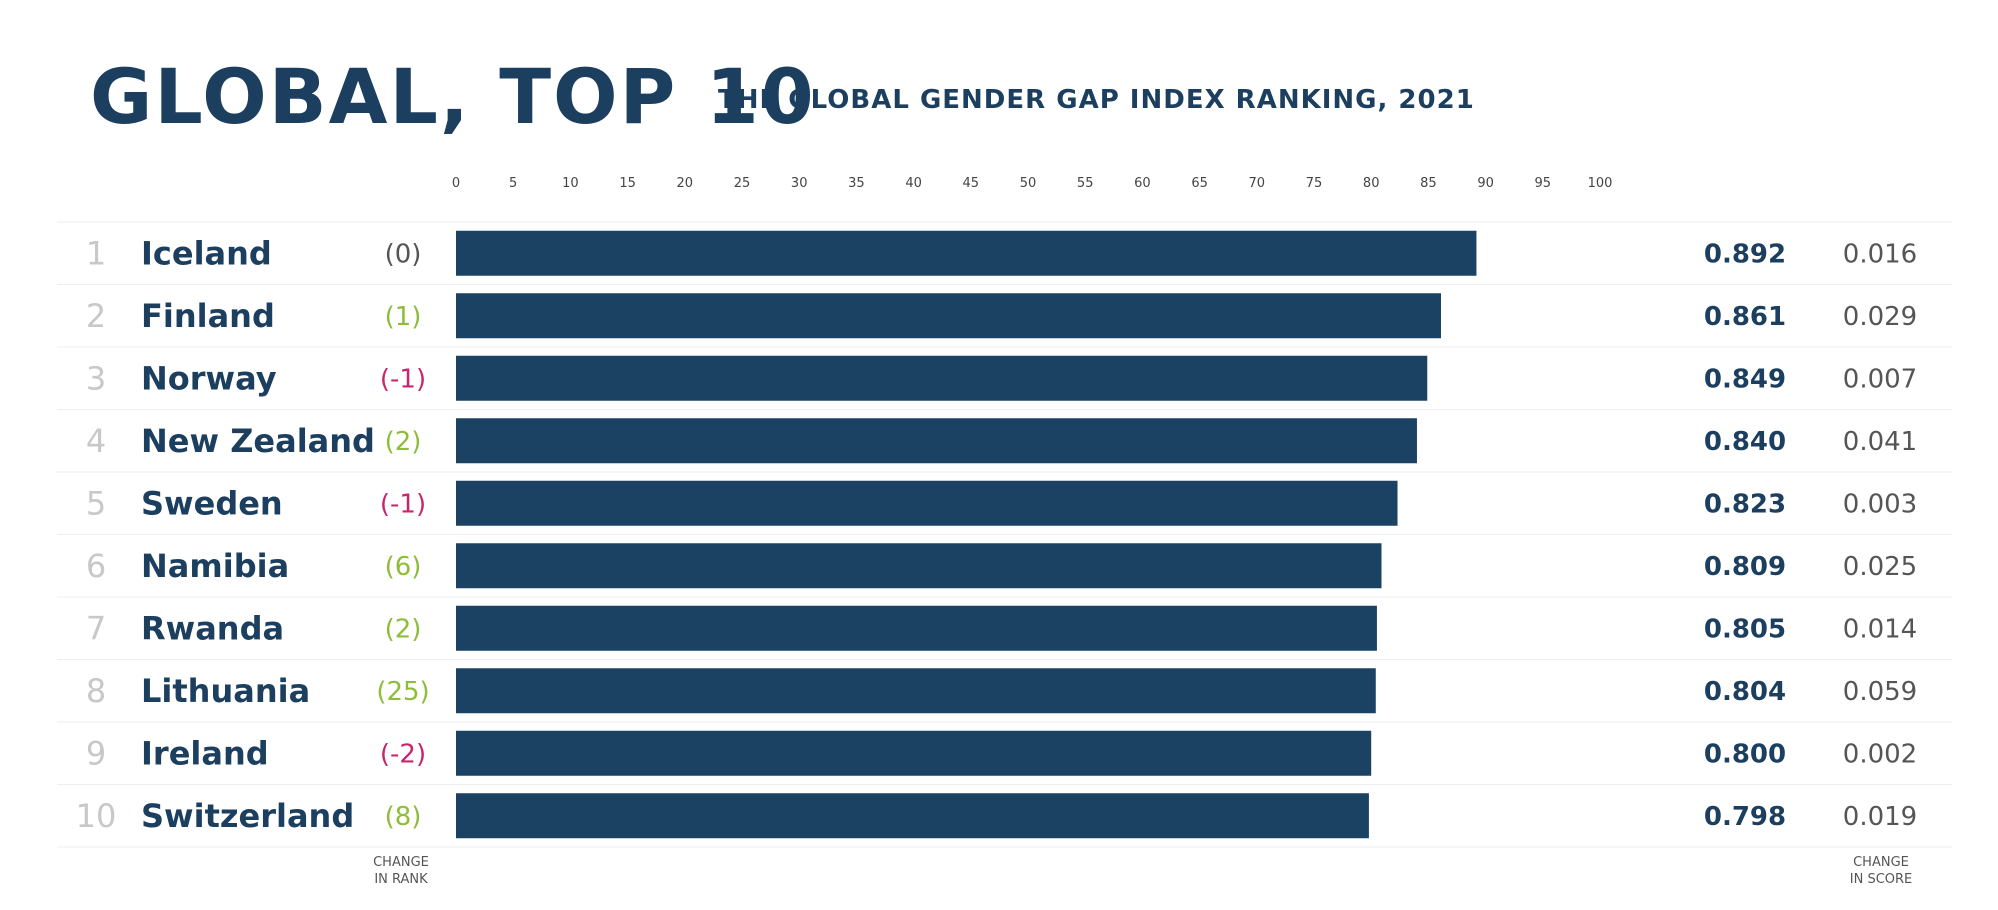 Image resolution: width=1998 pixels, height=910 pixels. Describe the element at coordinates (1745, 317) in the screenshot. I see `score-value: 0.861` at that location.